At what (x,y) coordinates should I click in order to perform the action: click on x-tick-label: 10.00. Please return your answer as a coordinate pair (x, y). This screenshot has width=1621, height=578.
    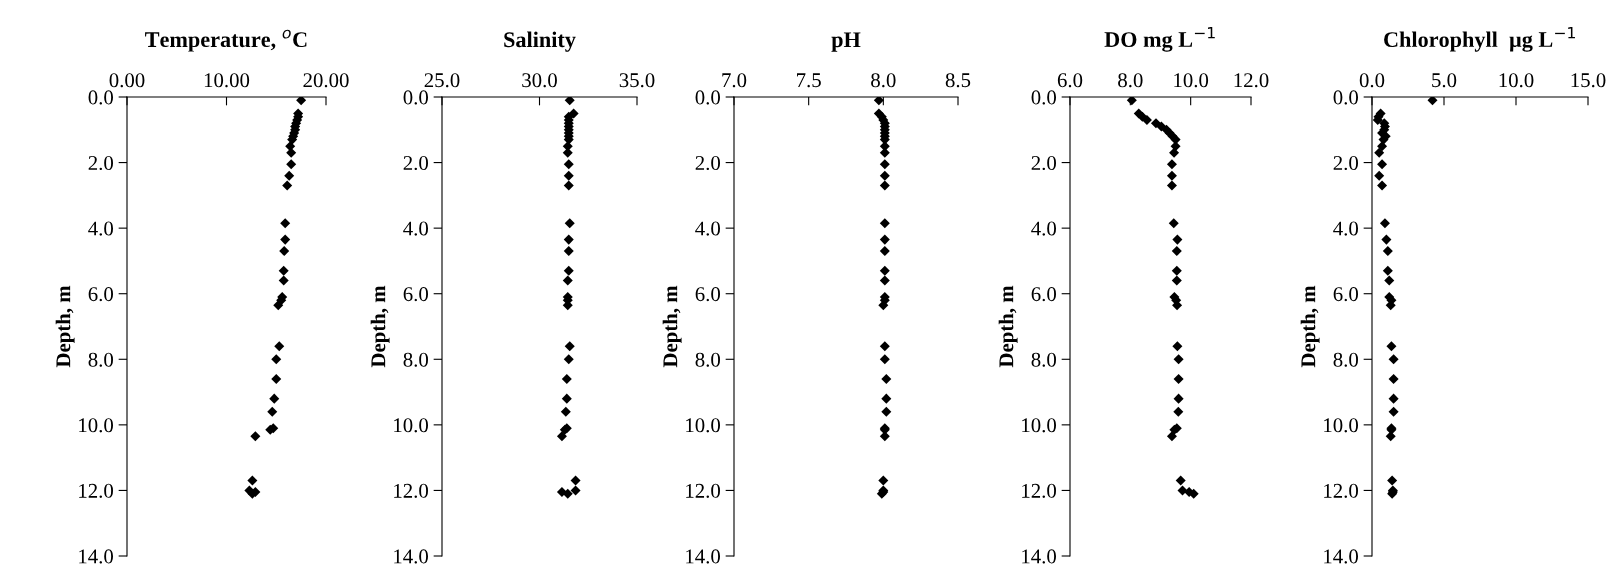
    Looking at the image, I should click on (227, 80).